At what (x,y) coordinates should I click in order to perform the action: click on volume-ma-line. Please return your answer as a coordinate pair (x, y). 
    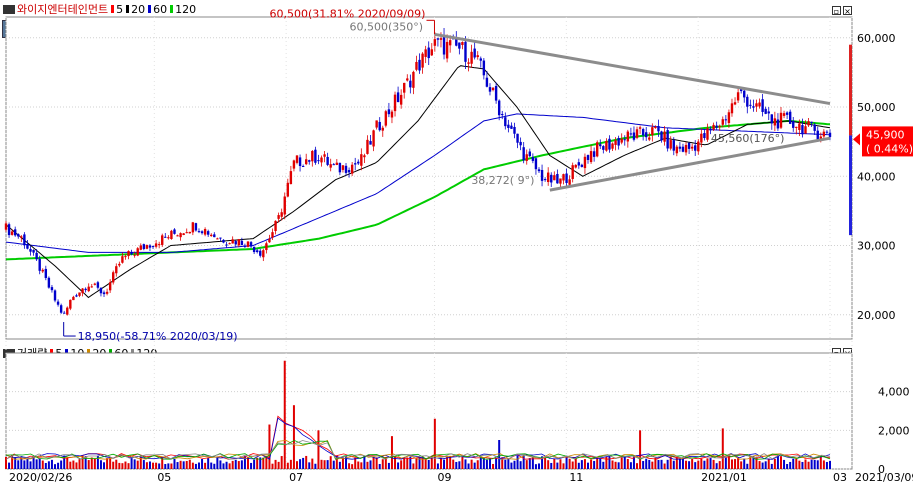
    Looking at the image, I should click on (418, 450).